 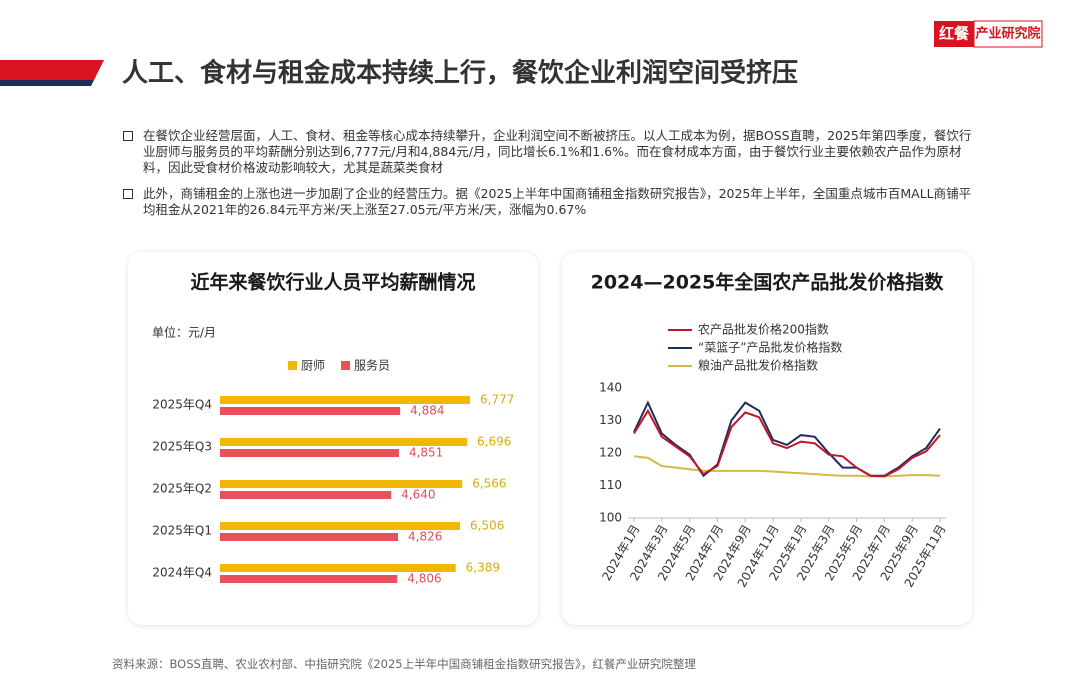 I want to click on legend-label: 服务员, so click(x=372, y=365).